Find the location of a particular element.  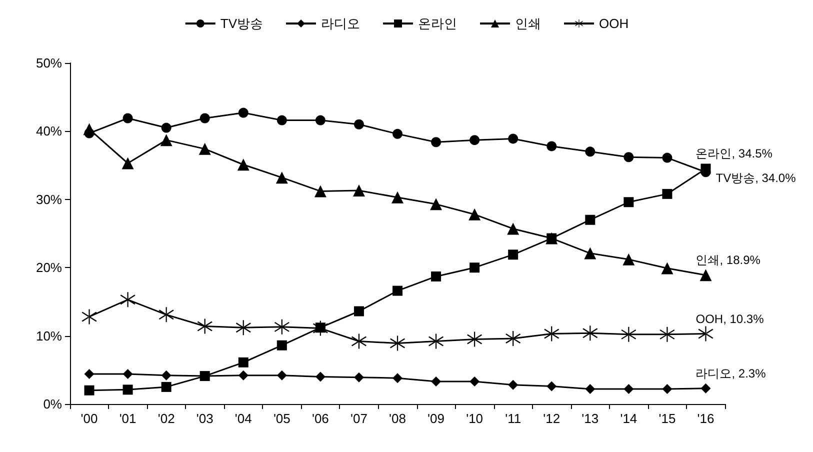

legend-label: TV방송 is located at coordinates (242, 23).